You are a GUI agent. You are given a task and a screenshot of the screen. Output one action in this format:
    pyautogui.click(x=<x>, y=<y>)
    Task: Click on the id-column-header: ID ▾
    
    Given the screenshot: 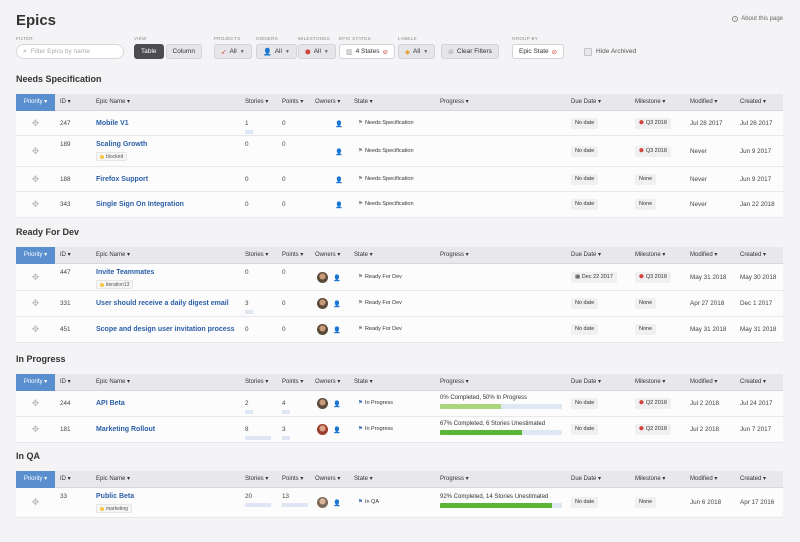 What is the action you would take?
    pyautogui.click(x=65, y=382)
    